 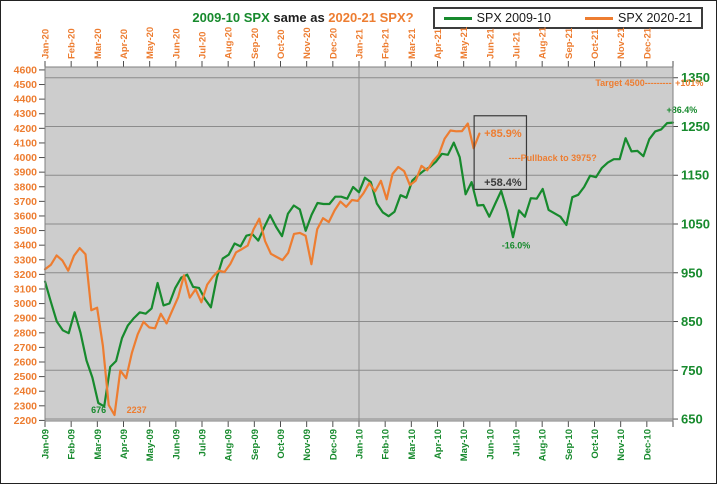 I want to click on bottom-axis-label: Aug-09, so click(x=229, y=445).